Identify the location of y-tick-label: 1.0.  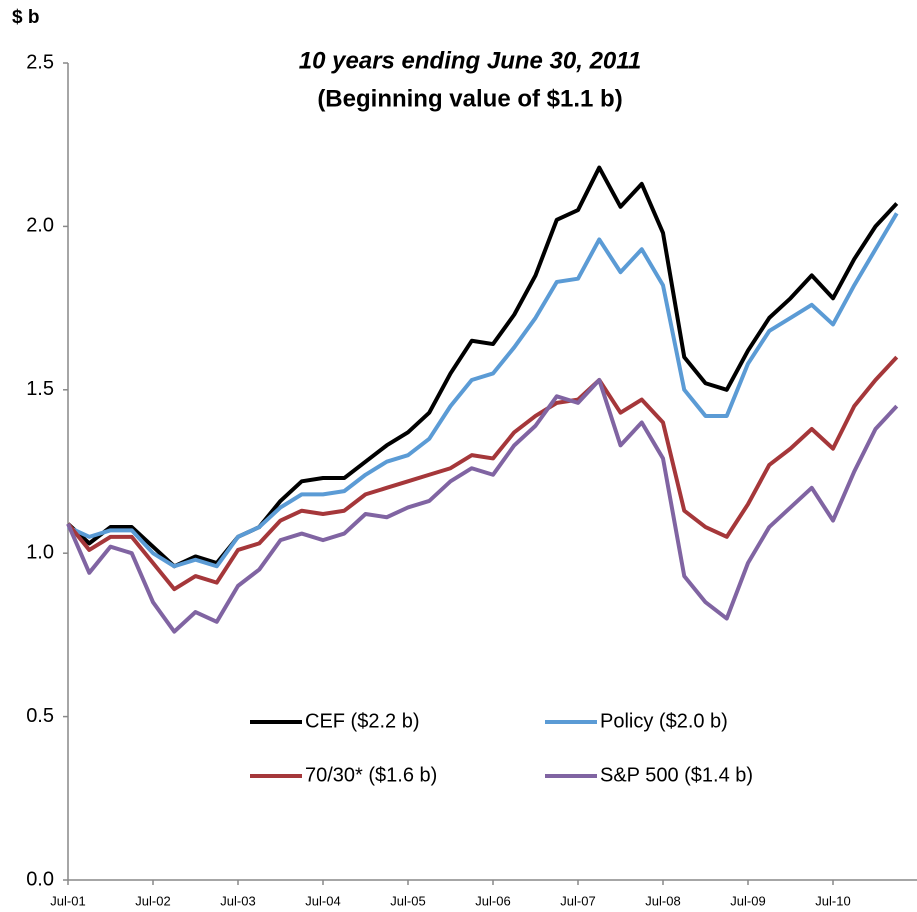
(40, 552).